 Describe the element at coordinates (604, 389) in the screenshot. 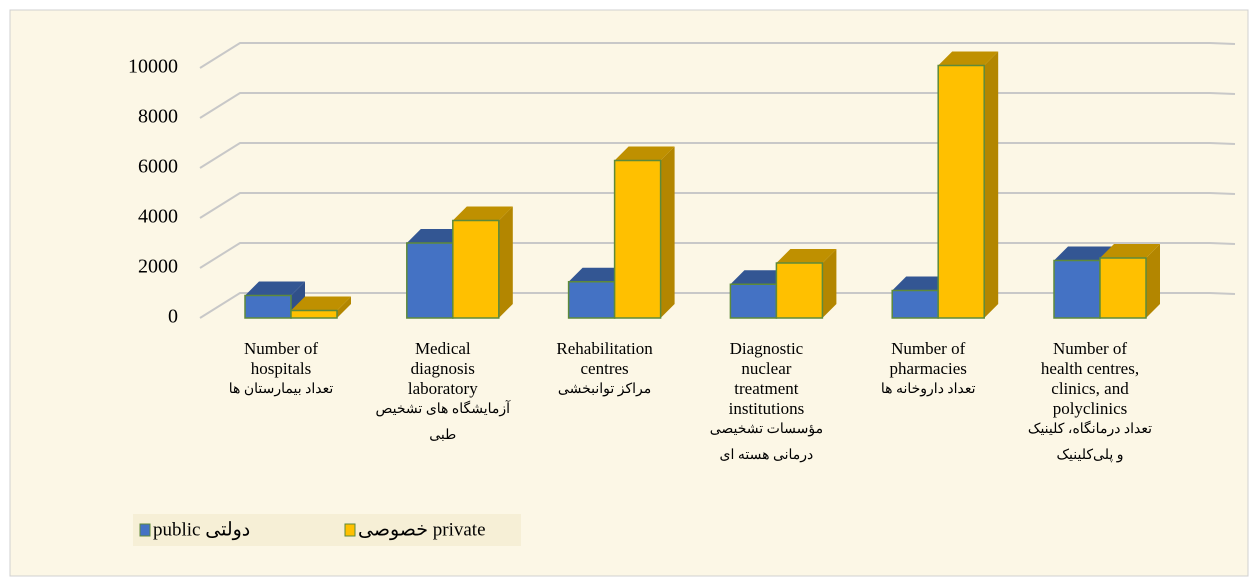

I see `x-tick-label: مراکز توانبخشی` at that location.